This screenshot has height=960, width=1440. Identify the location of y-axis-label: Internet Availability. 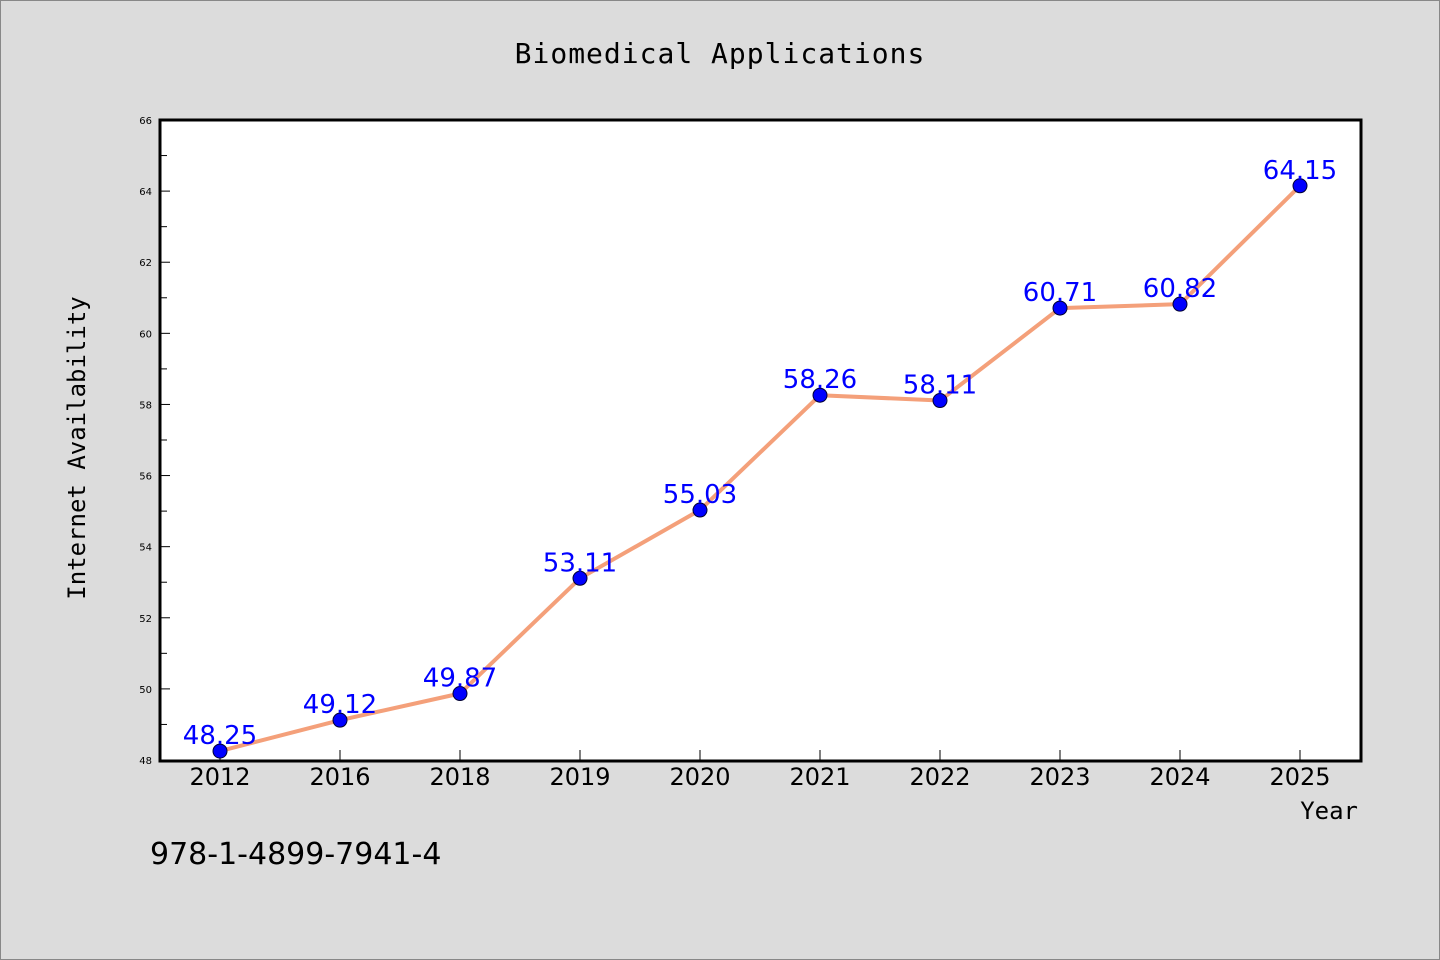
(77, 447).